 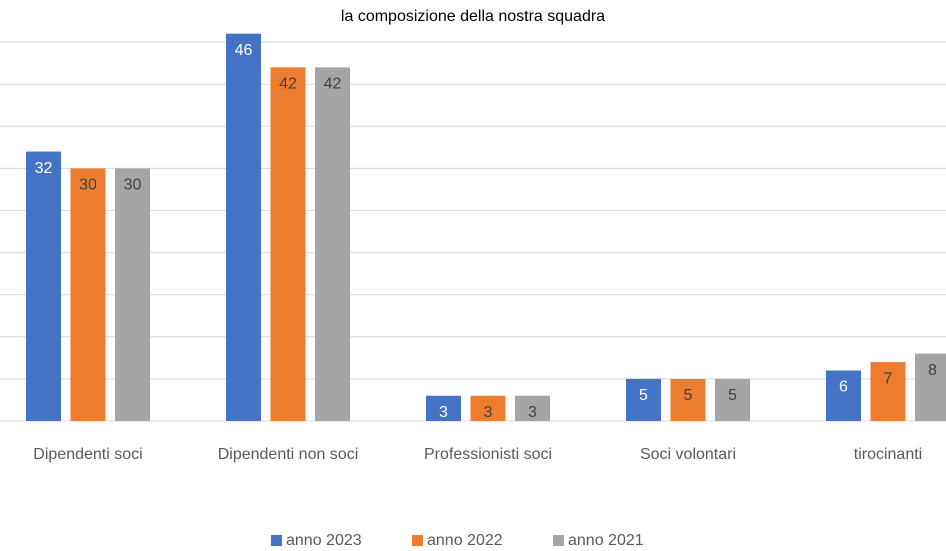 What do you see at coordinates (888, 378) in the screenshot?
I see `data-label: 7` at bounding box center [888, 378].